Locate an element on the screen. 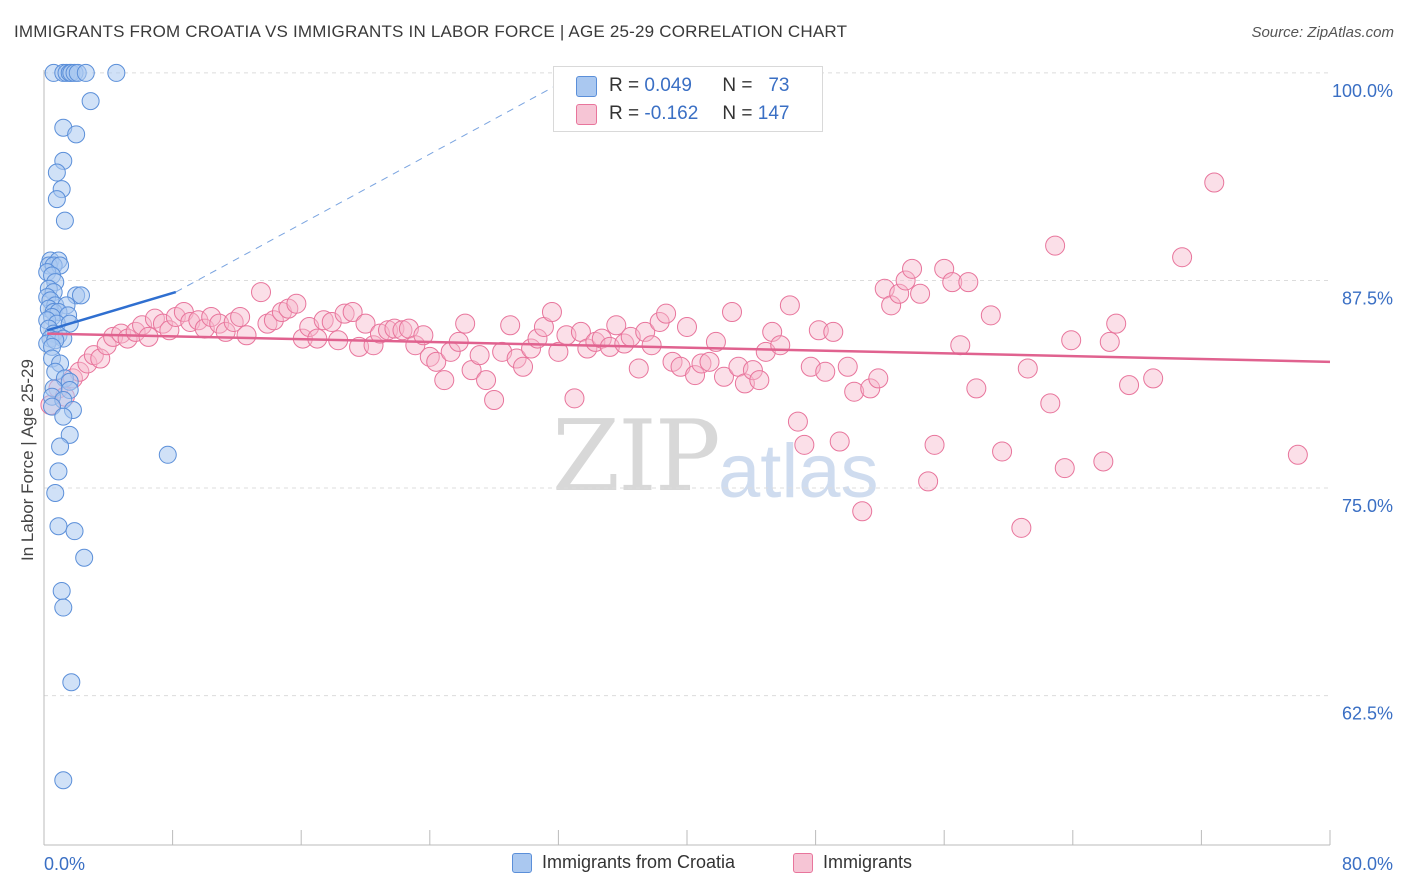 The width and height of the screenshot is (1406, 892). x-tick-label: 0.0% is located at coordinates (64, 864).